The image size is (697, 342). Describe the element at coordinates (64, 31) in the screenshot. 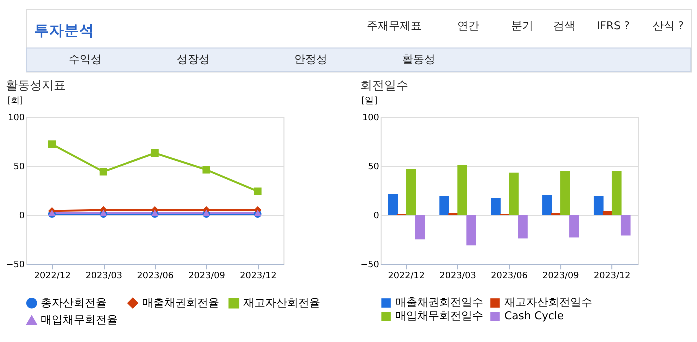

I see `text: 투자분석` at that location.